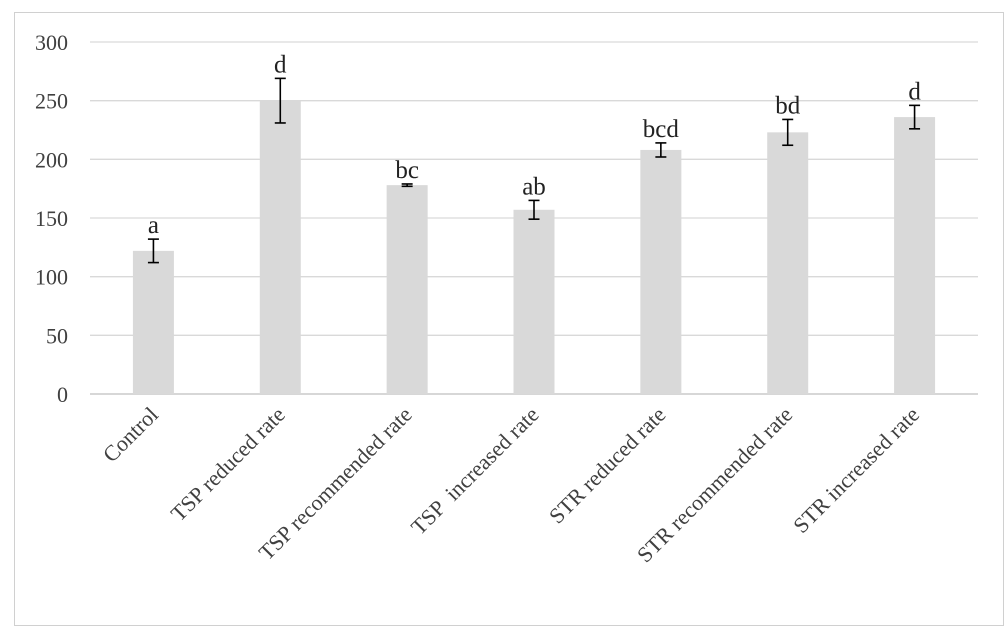 The image size is (1007, 628). I want to click on y-tick-label: 300, so click(51, 42).